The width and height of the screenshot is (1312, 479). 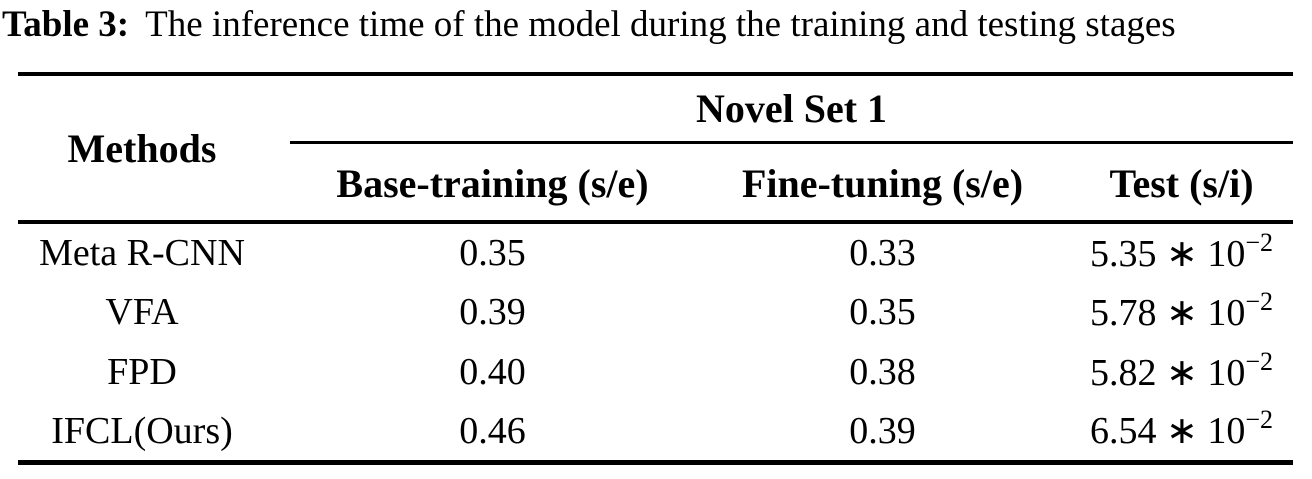 What do you see at coordinates (492, 430) in the screenshot?
I see `cell-base-training: 0.46` at bounding box center [492, 430].